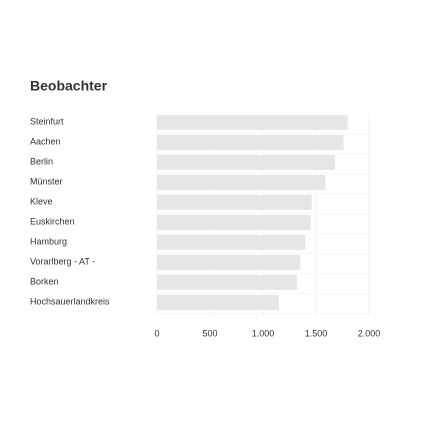 This screenshot has height=427, width=427. I want to click on chart-title: Beobachter, so click(69, 86).